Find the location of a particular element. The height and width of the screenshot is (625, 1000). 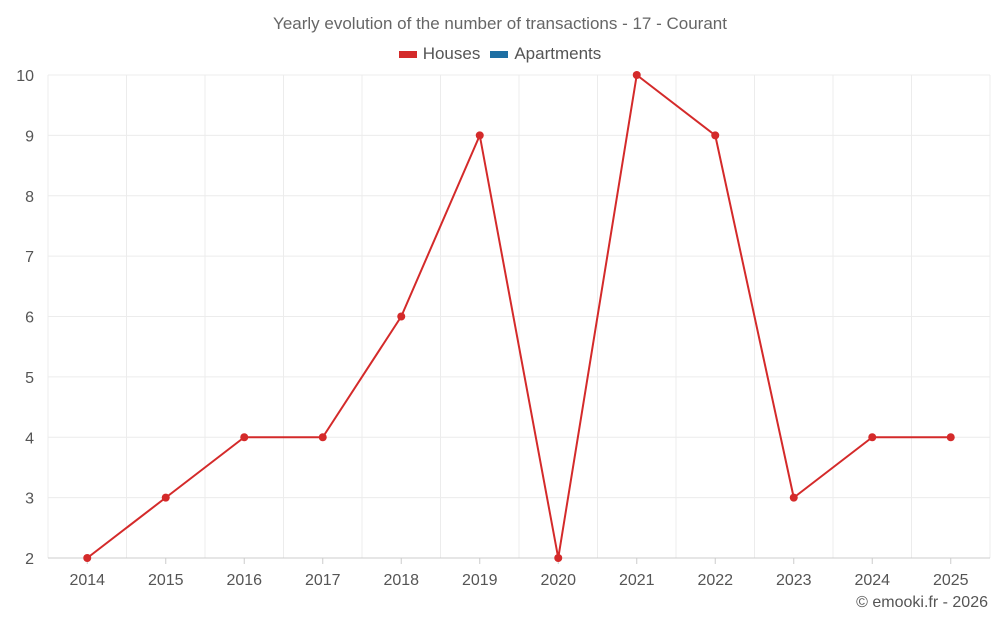

y-tick-label: 9 is located at coordinates (29, 136).